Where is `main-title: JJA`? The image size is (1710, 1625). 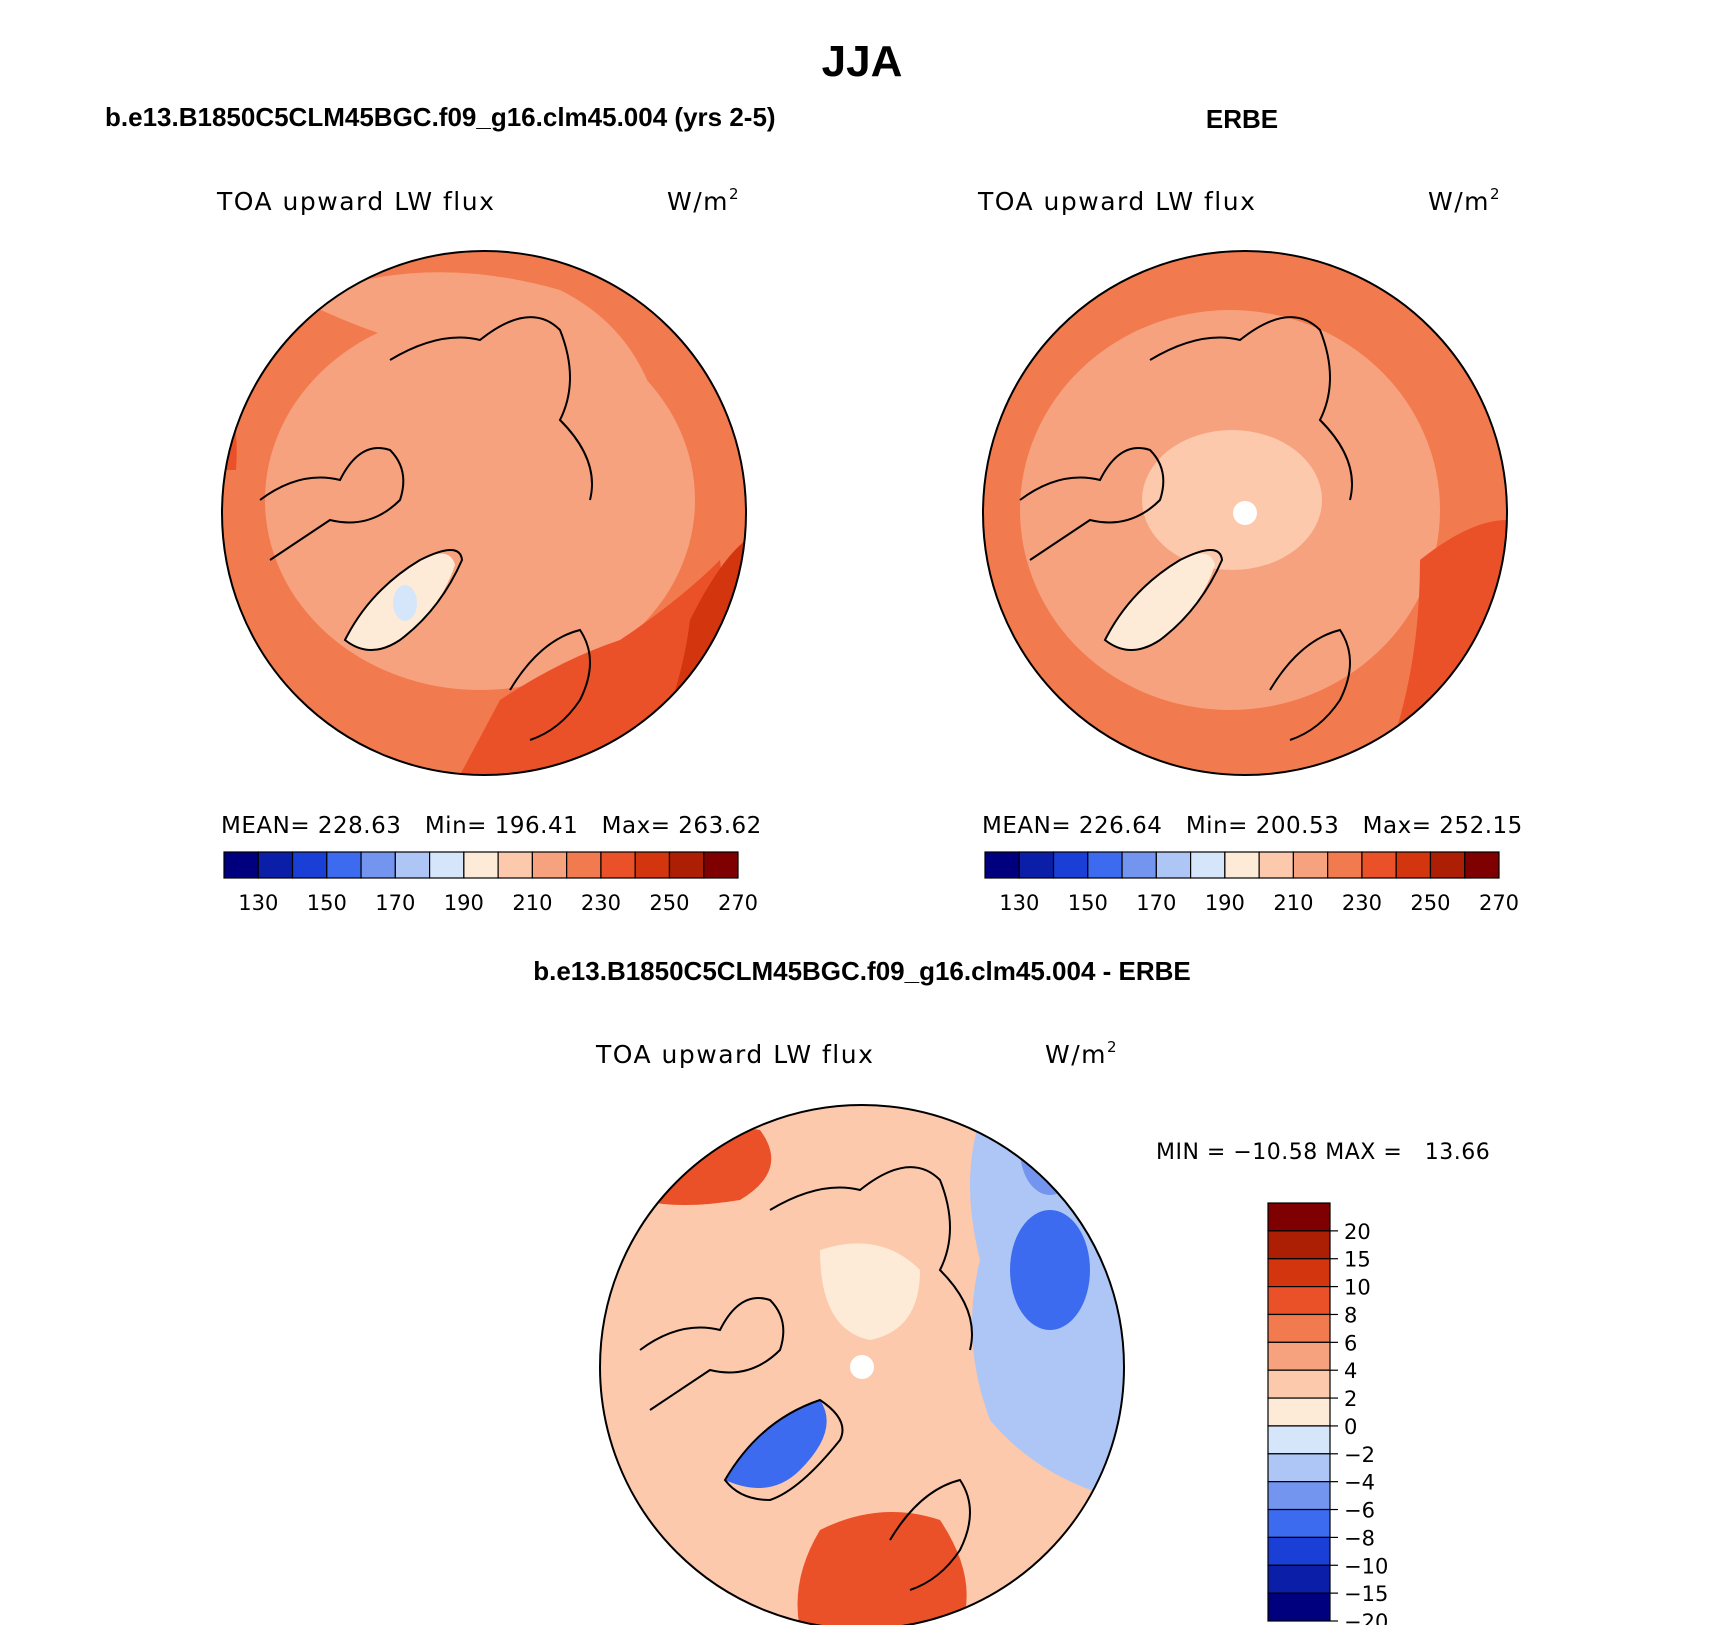
main-title: JJA is located at coordinates (862, 61).